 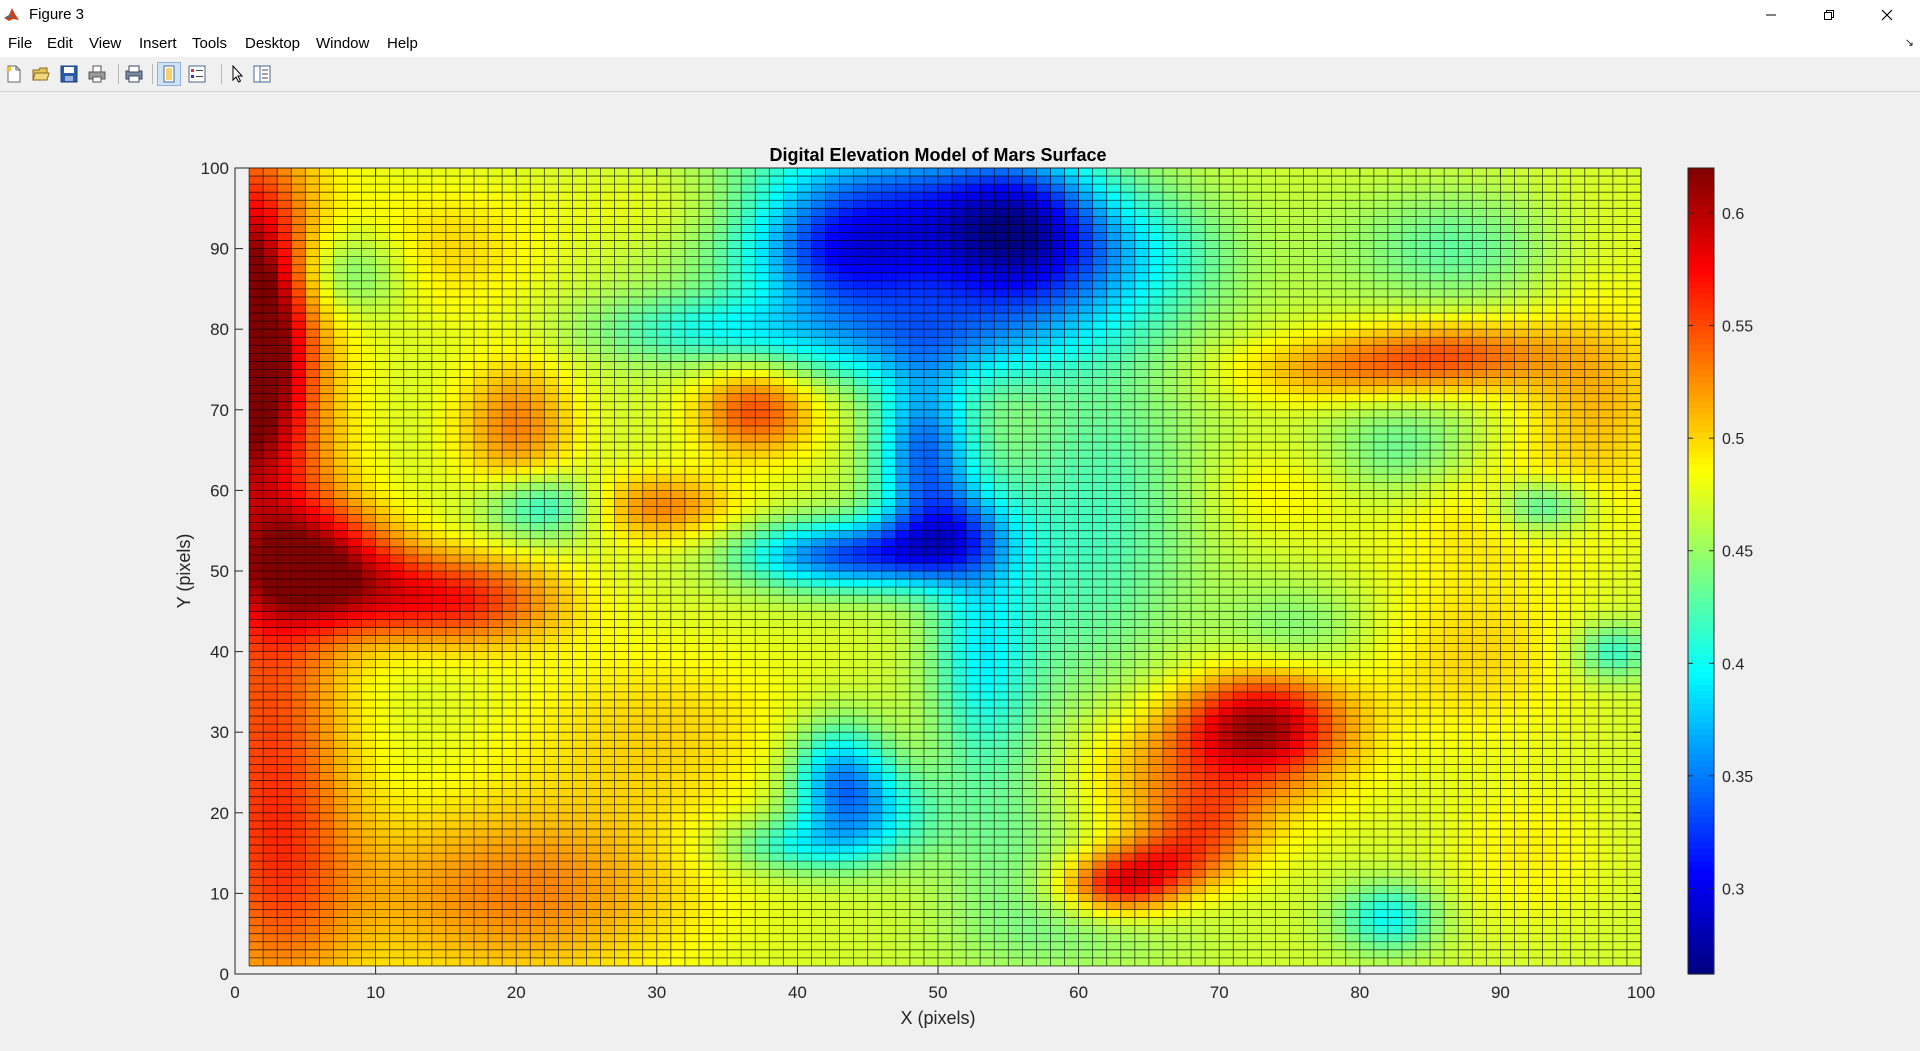 What do you see at coordinates (402, 43) in the screenshot?
I see `menu-help: Help` at bounding box center [402, 43].